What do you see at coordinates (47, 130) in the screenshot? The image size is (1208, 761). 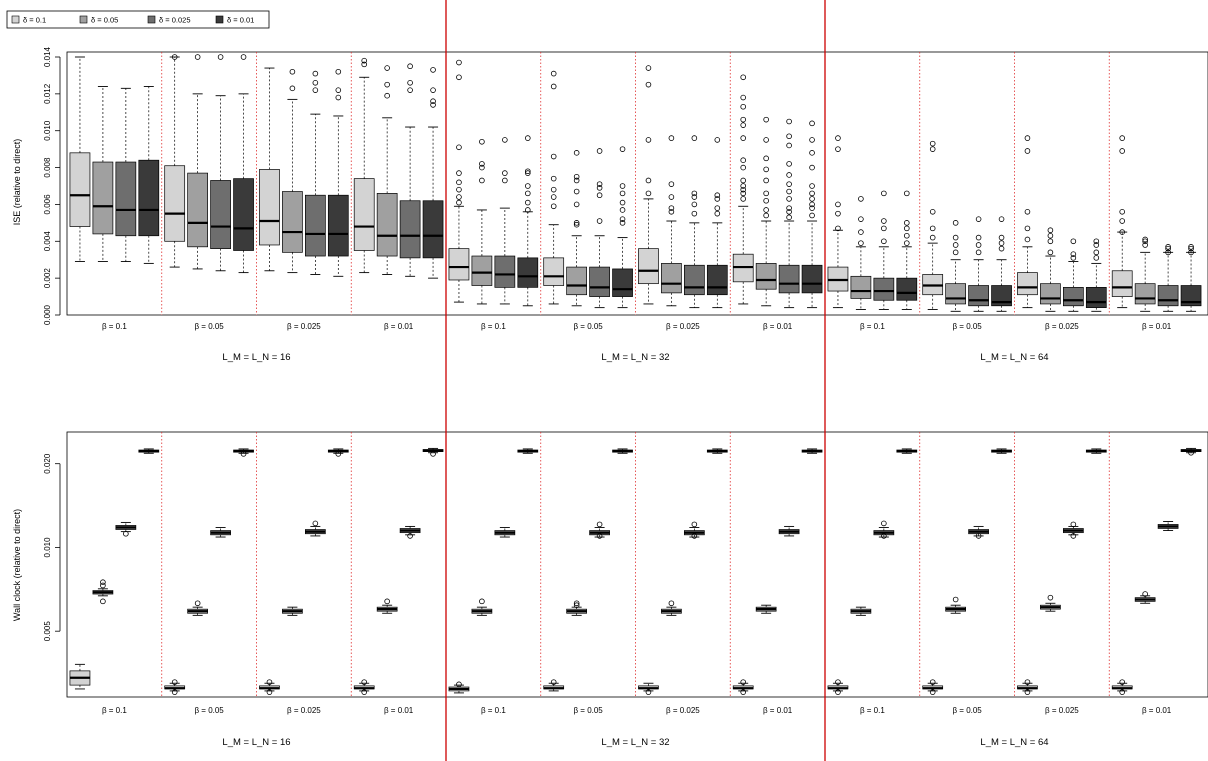 I see `top-y-tick-label: 0.010` at bounding box center [47, 130].